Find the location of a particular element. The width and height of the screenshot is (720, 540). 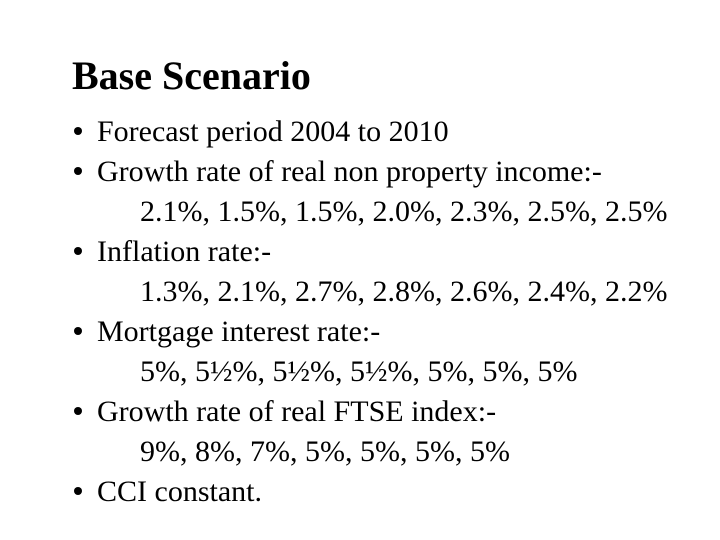

slide-title: Base Scenario is located at coordinates (191, 75).